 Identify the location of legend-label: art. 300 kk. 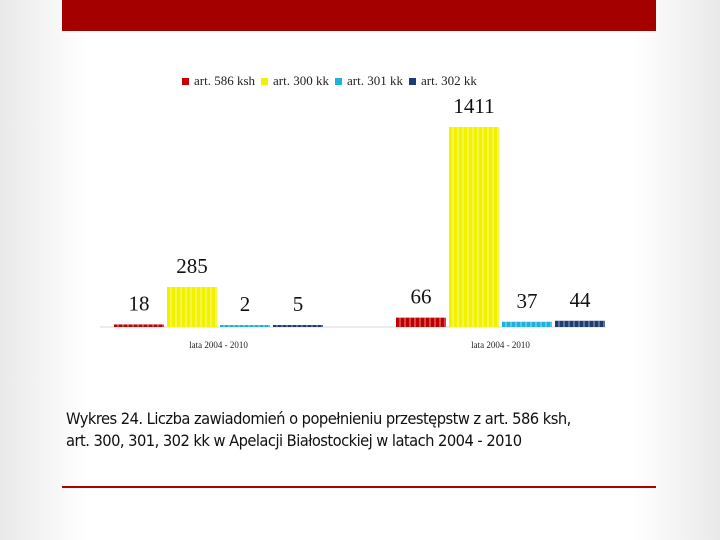
(301, 80).